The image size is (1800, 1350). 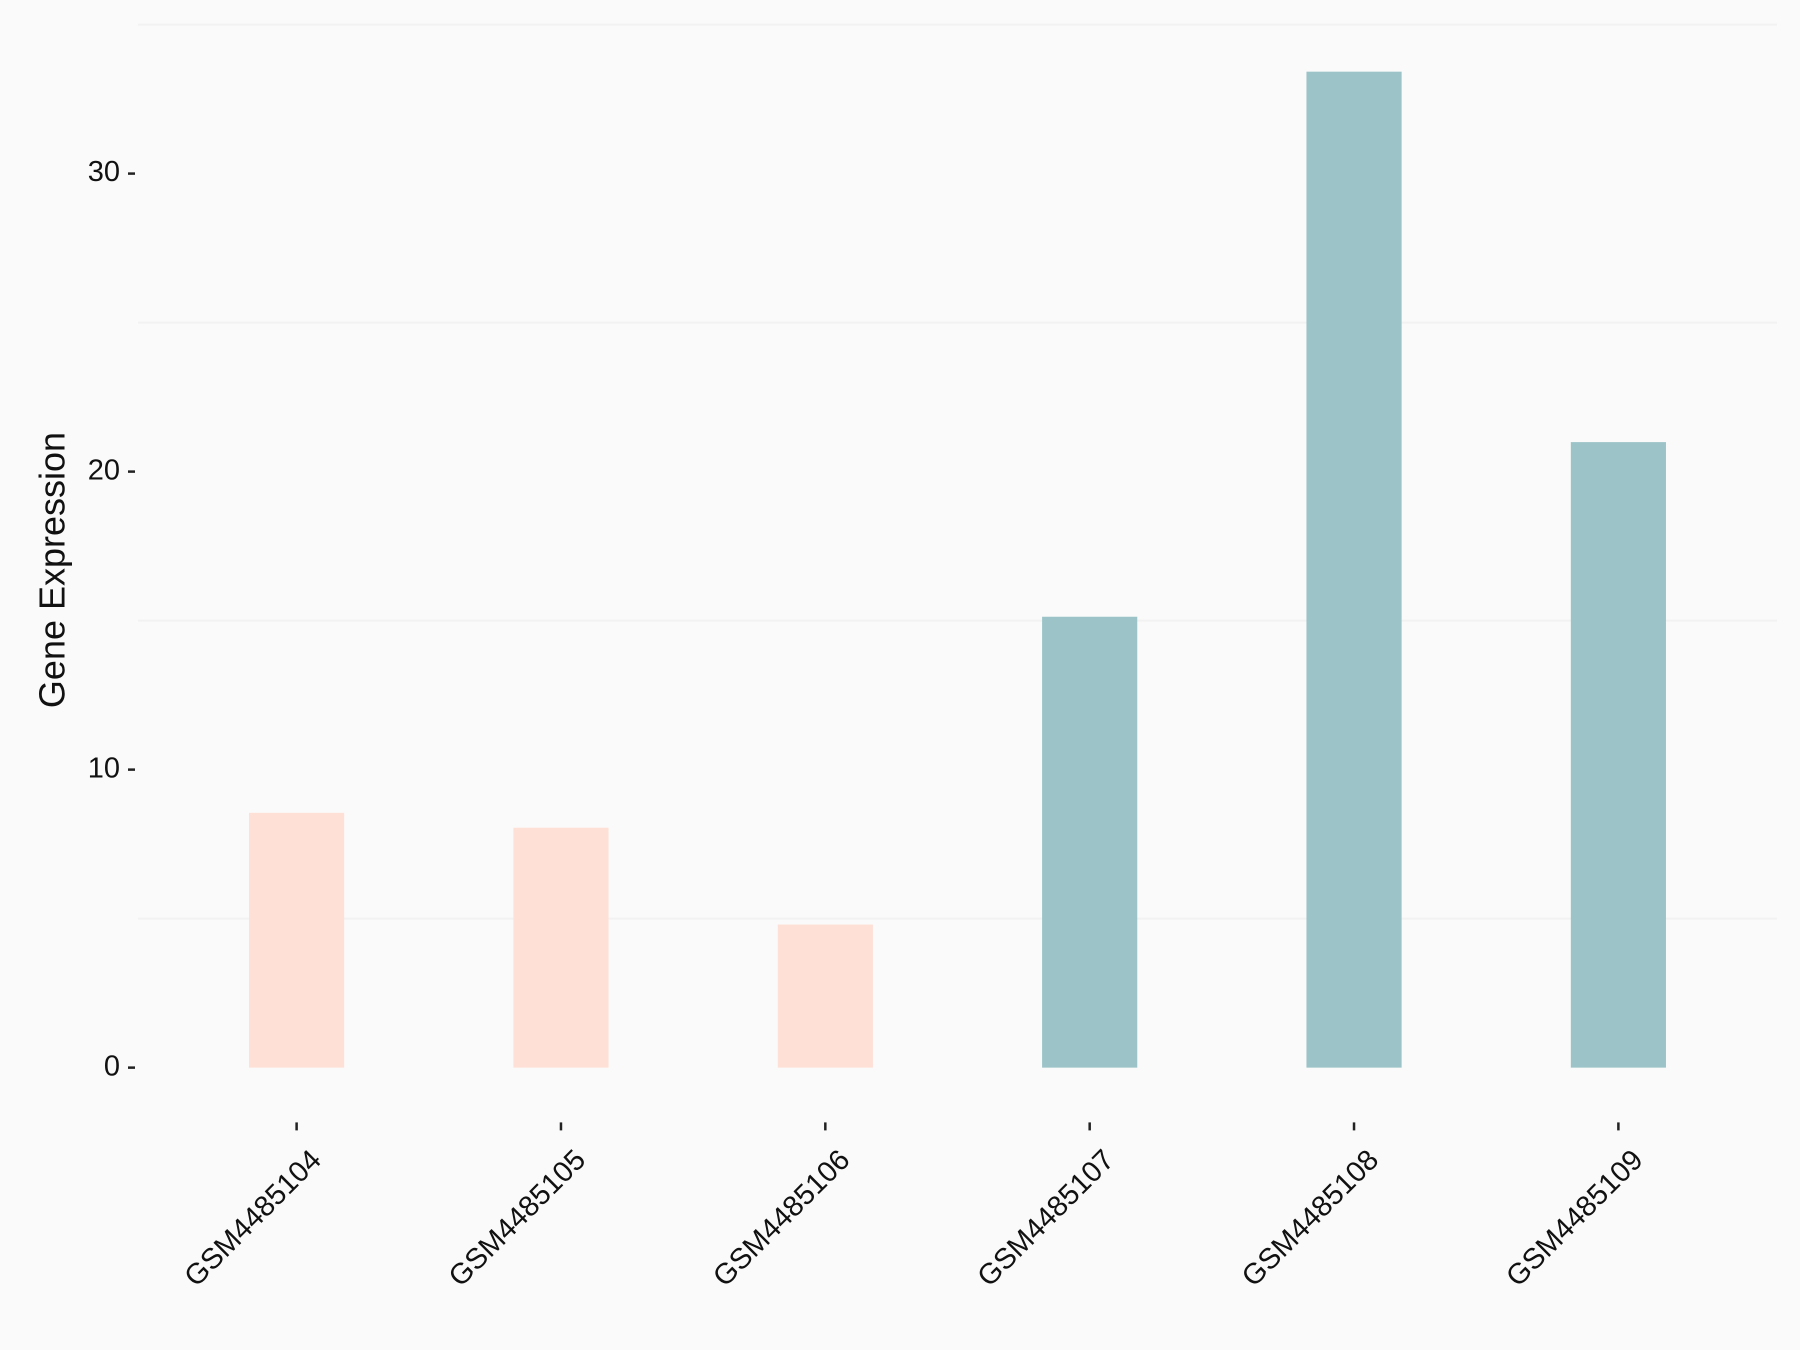 What do you see at coordinates (52, 570) in the screenshot?
I see `y-axis-label: Gene Expression` at bounding box center [52, 570].